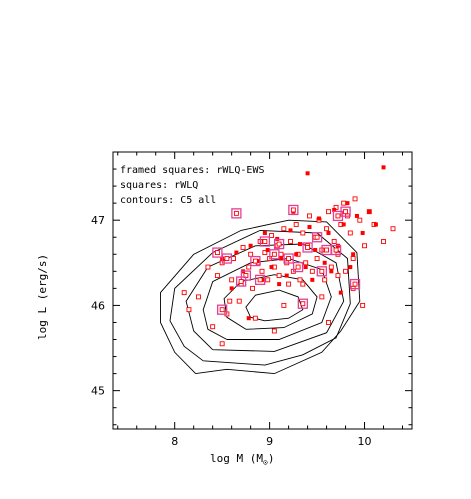 Image resolution: width=471 pixels, height=499 pixels. What do you see at coordinates (365, 441) in the screenshot?
I see `x-tick-label: 10` at bounding box center [365, 441].